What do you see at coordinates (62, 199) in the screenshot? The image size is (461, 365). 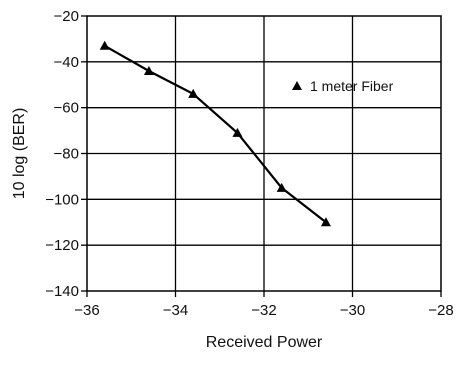 I see `y-tick-label: −100` at bounding box center [62, 199].